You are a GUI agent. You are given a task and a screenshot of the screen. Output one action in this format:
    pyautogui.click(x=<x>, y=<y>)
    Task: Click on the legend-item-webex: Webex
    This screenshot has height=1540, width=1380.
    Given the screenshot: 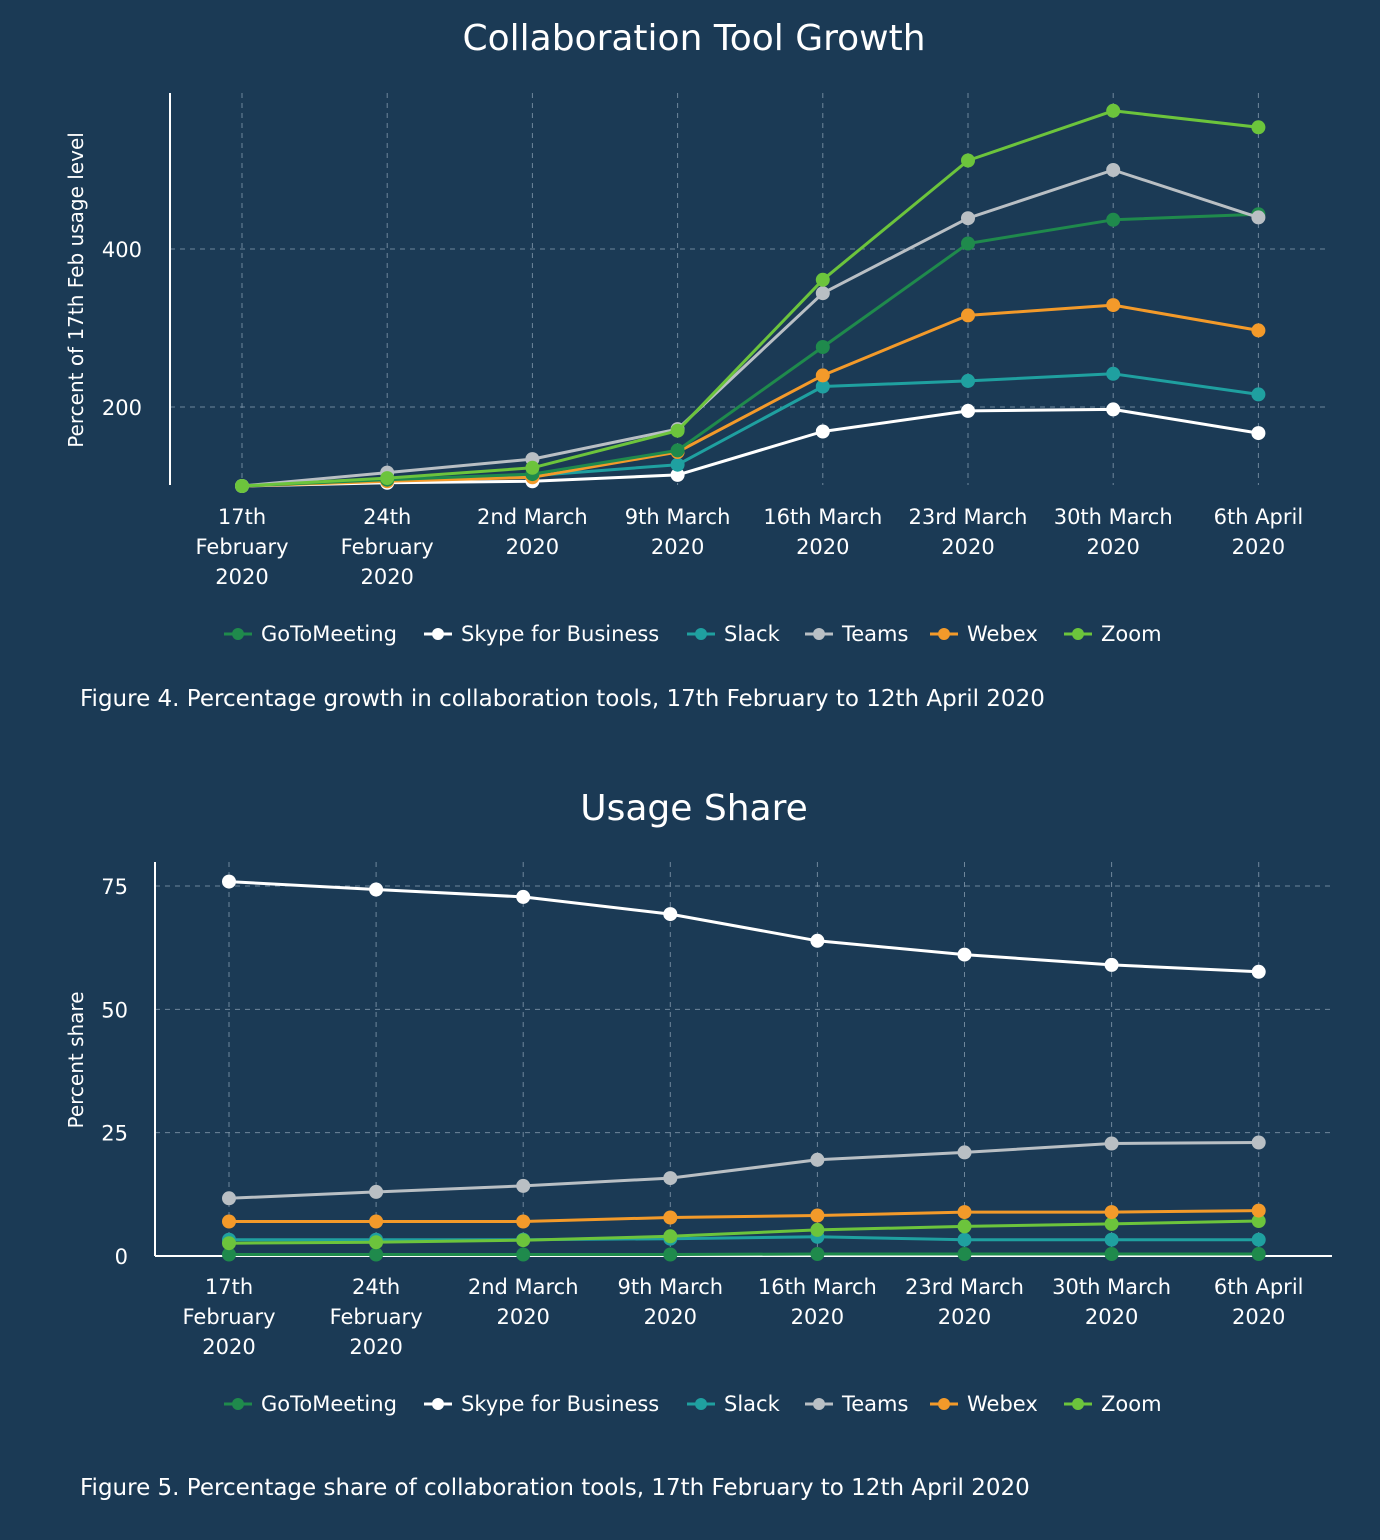 What is the action you would take?
    pyautogui.click(x=984, y=634)
    